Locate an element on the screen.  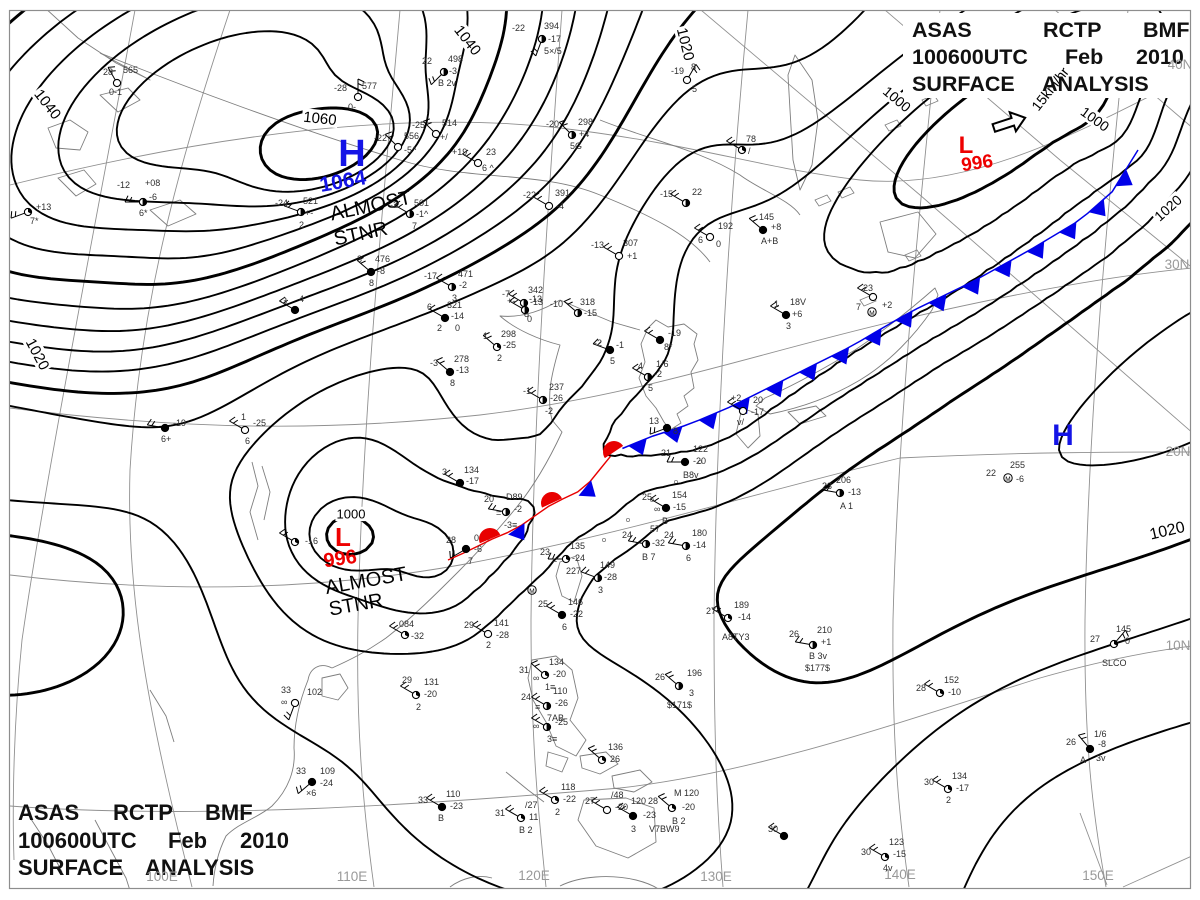
svg-text: B8v is located at coordinates (691, 475).